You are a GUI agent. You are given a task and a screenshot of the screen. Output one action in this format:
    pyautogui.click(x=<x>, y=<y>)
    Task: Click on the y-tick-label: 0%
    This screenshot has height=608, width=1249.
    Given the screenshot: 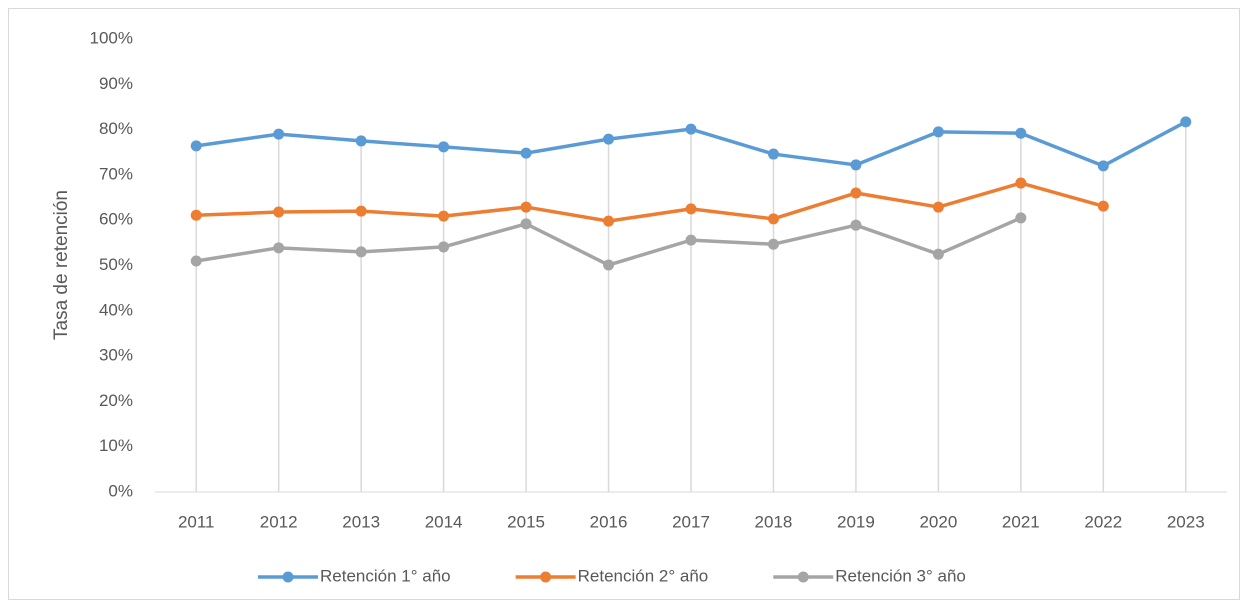 What is the action you would take?
    pyautogui.click(x=120, y=490)
    